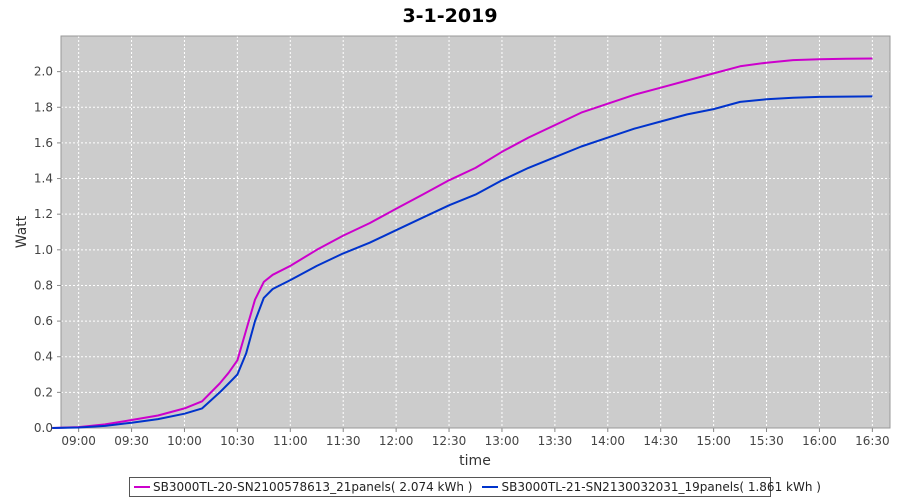  I want to click on y-tick-label: 1.8, so click(43, 107).